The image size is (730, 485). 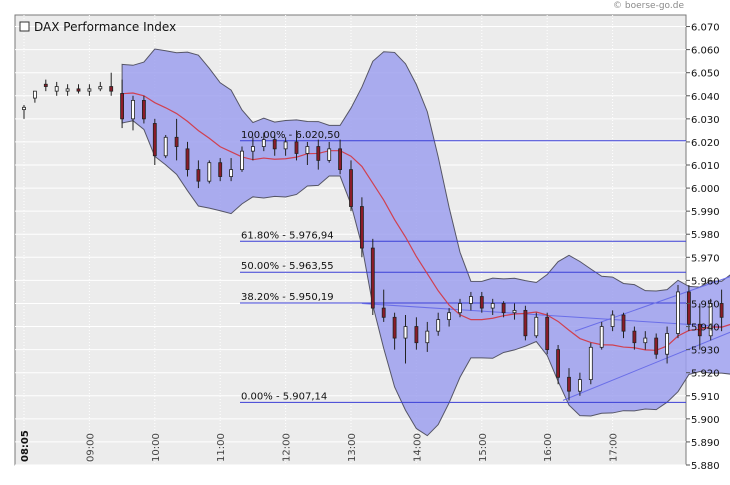 What do you see at coordinates (287, 235) in the screenshot?
I see `fib-level-label: 61.80% - 5.976,94` at bounding box center [287, 235].